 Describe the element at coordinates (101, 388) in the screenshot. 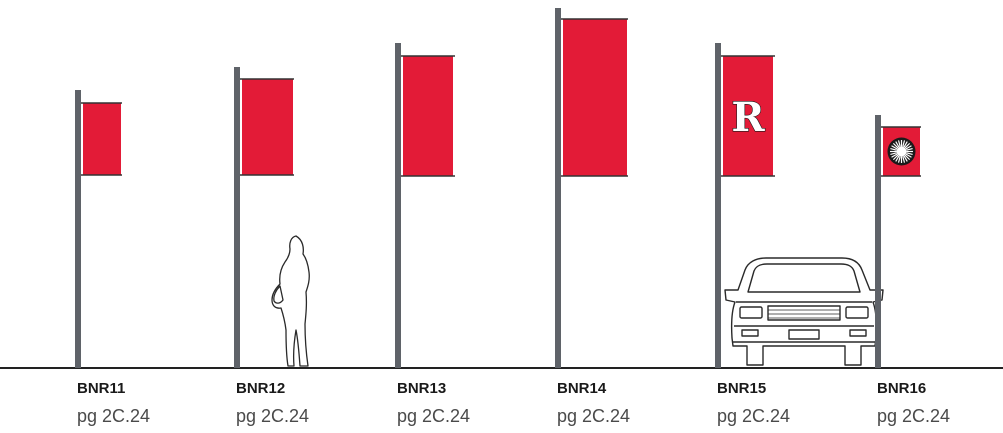

I see `banner-code-bnr11: BNR11` at that location.